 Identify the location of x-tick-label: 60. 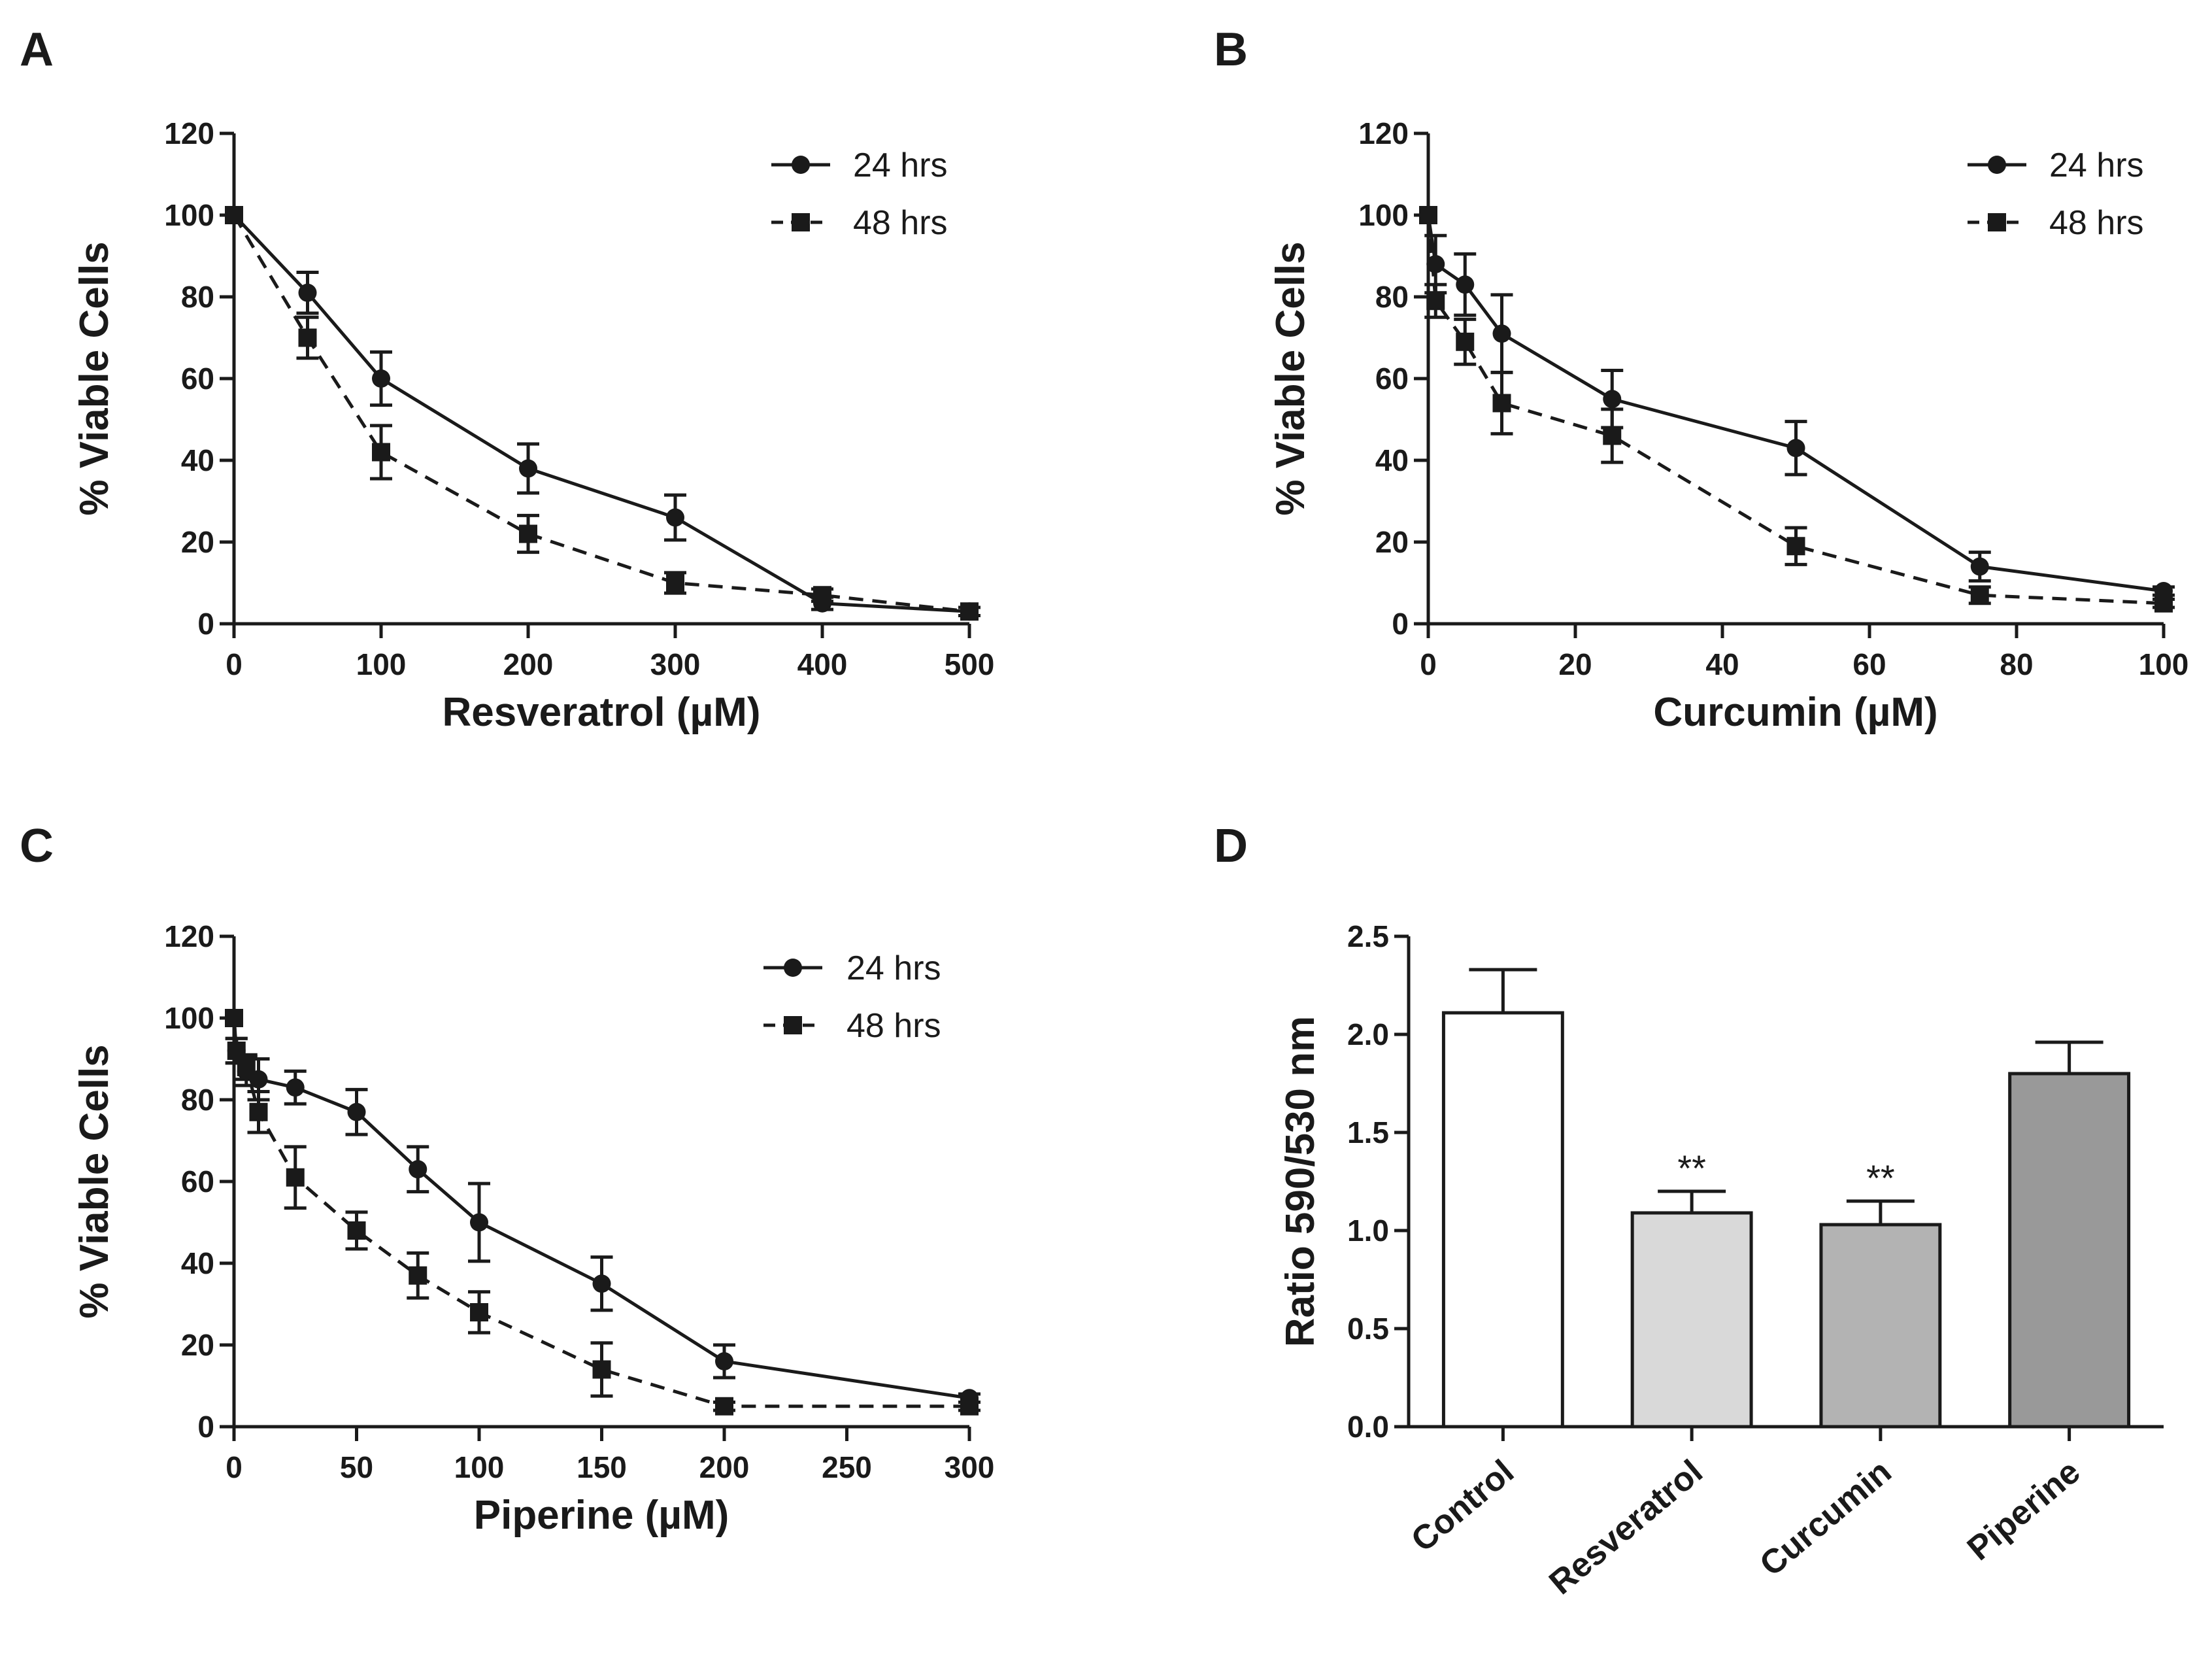
(1869, 664).